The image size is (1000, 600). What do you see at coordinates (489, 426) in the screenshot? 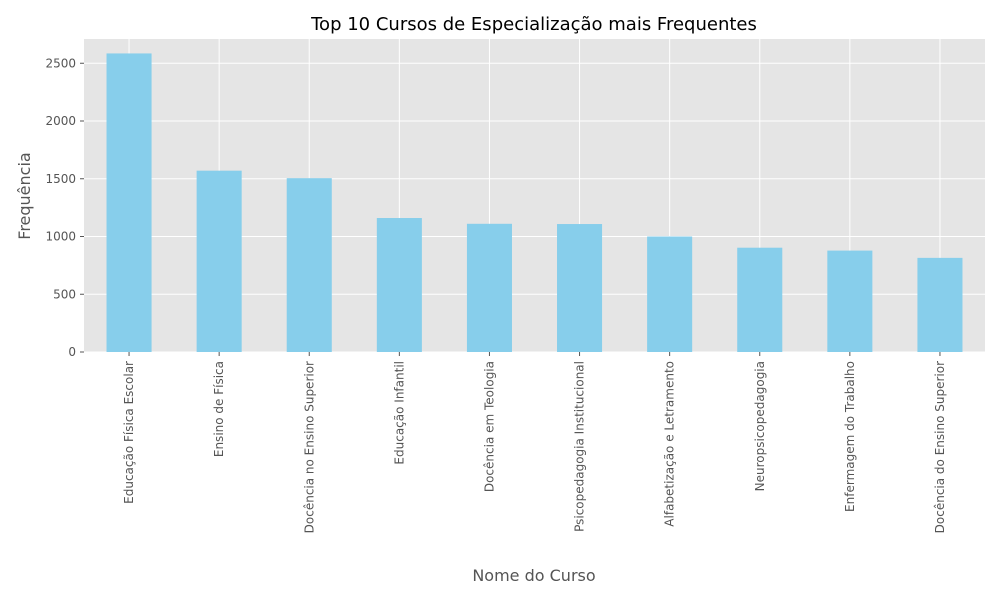
I see `x-tick-label: Docência em Teologia` at bounding box center [489, 426].